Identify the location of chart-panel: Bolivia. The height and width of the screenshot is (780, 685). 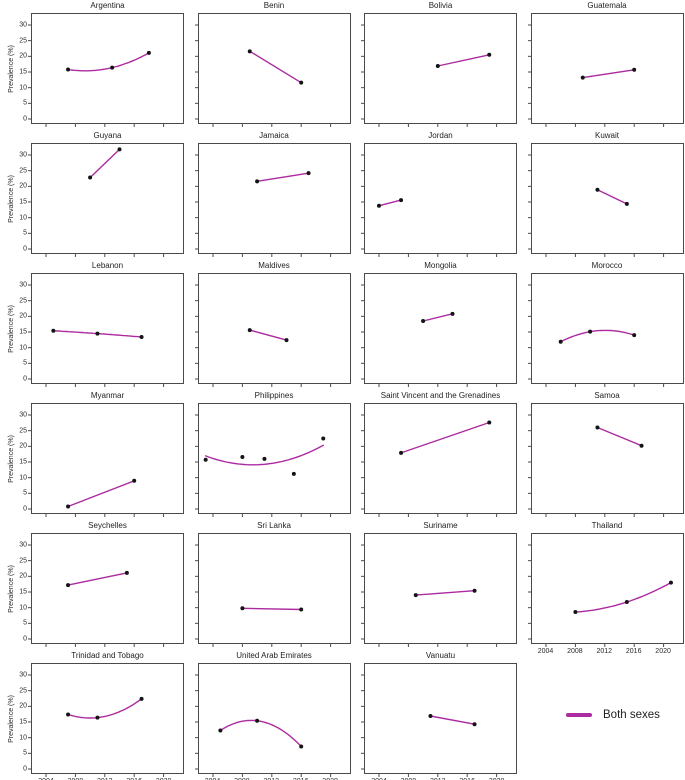
(439, 65).